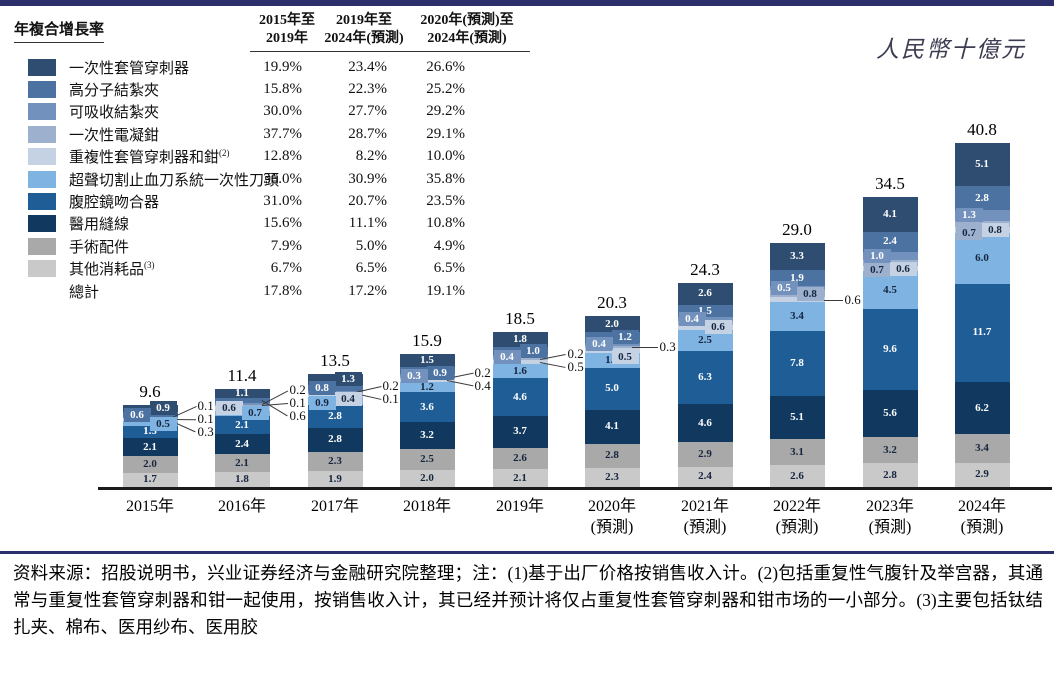  What do you see at coordinates (705, 527) in the screenshot?
I see `x-tick-line2: (預測)` at bounding box center [705, 527].